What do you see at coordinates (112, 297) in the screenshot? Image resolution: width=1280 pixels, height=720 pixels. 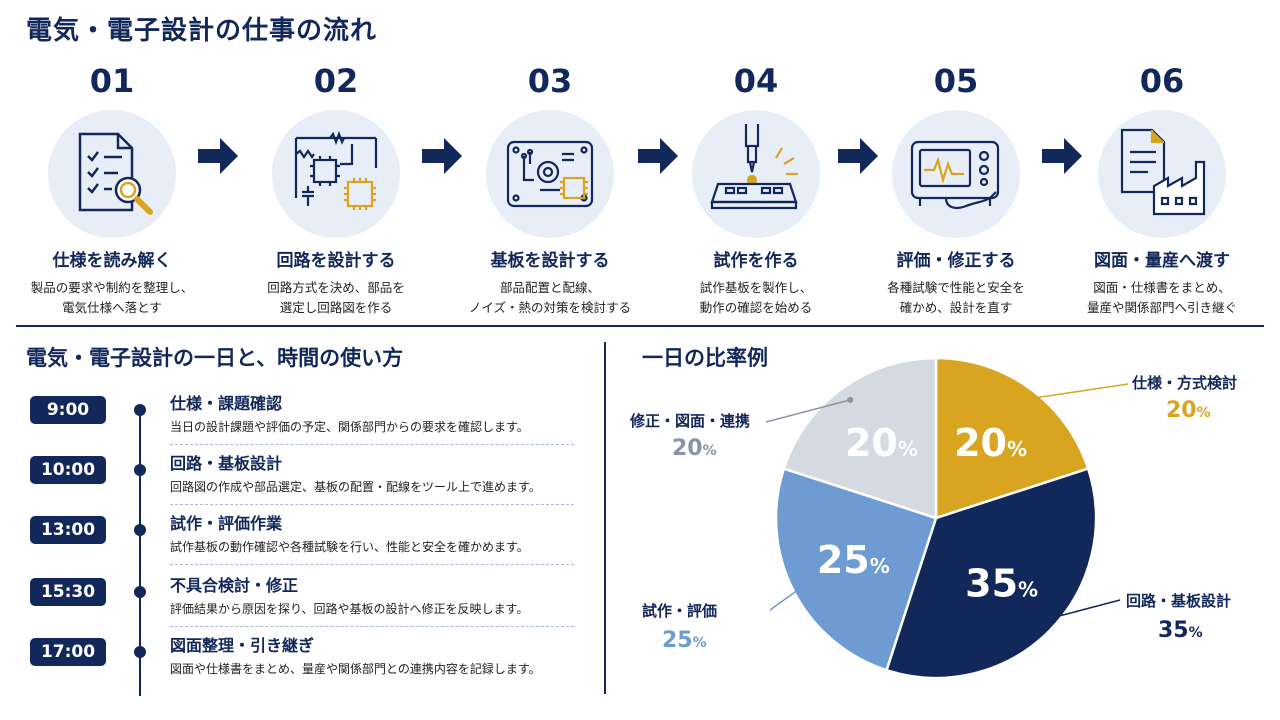 I see `step-description: 製品の要求や制約を整理し、 電気仕様へ落とす` at bounding box center [112, 297].